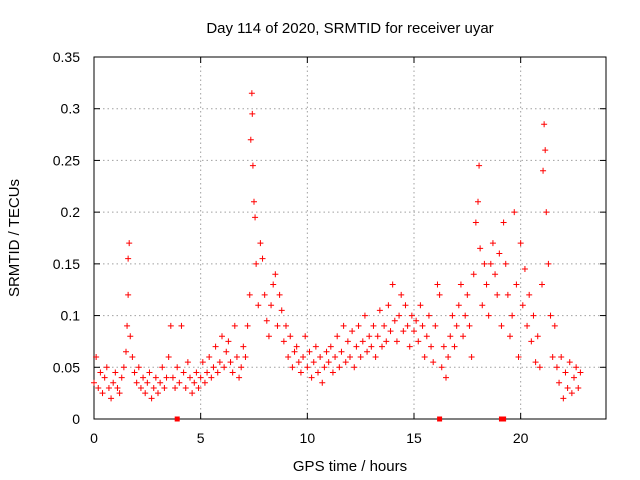 Image resolution: width=640 pixels, height=480 pixels. I want to click on y-tick-label: 0.35, so click(66, 57).